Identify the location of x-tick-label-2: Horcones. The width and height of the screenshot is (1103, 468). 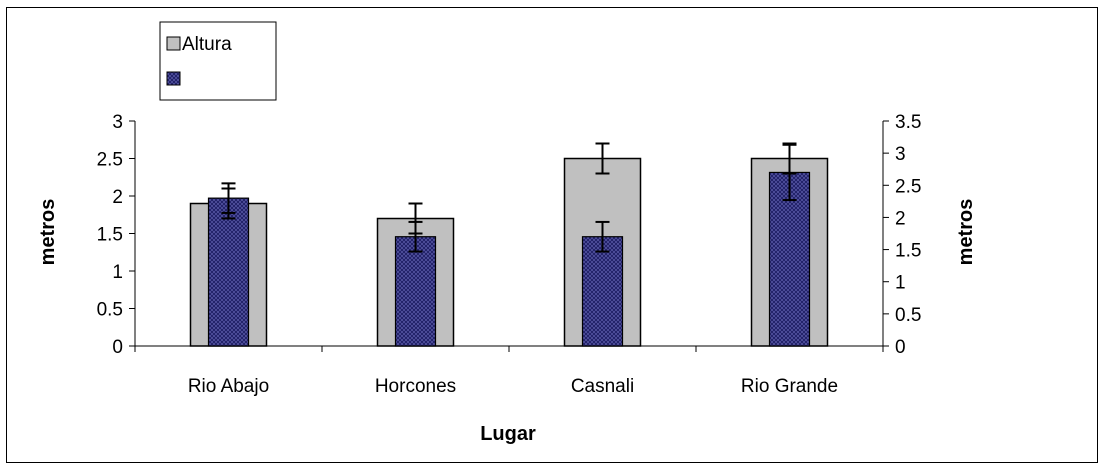
(415, 386).